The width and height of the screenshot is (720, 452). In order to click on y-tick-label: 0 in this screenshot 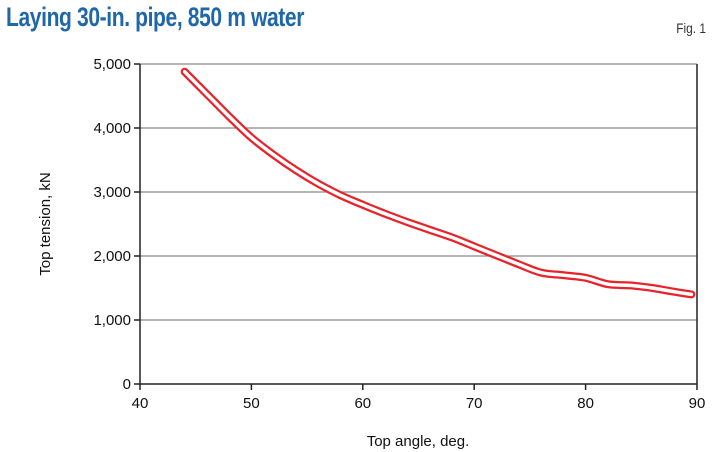, I will do `click(127, 384)`.